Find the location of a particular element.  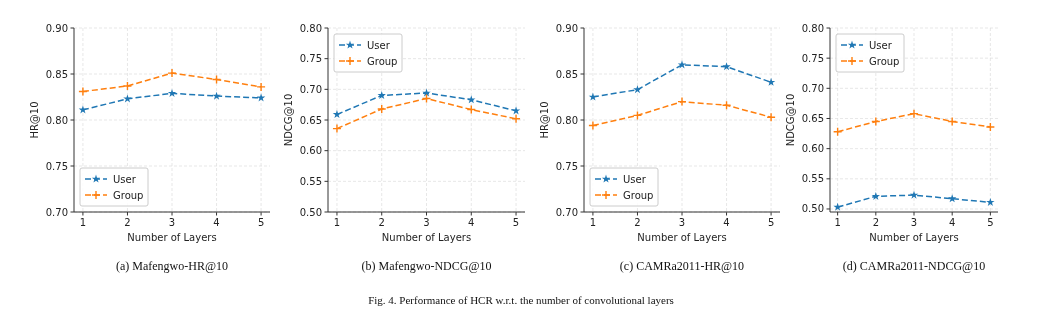

caption: Fig. 4. Performance of HCR w.r.t. the number of convolutional layers is located at coordinates (521, 300).